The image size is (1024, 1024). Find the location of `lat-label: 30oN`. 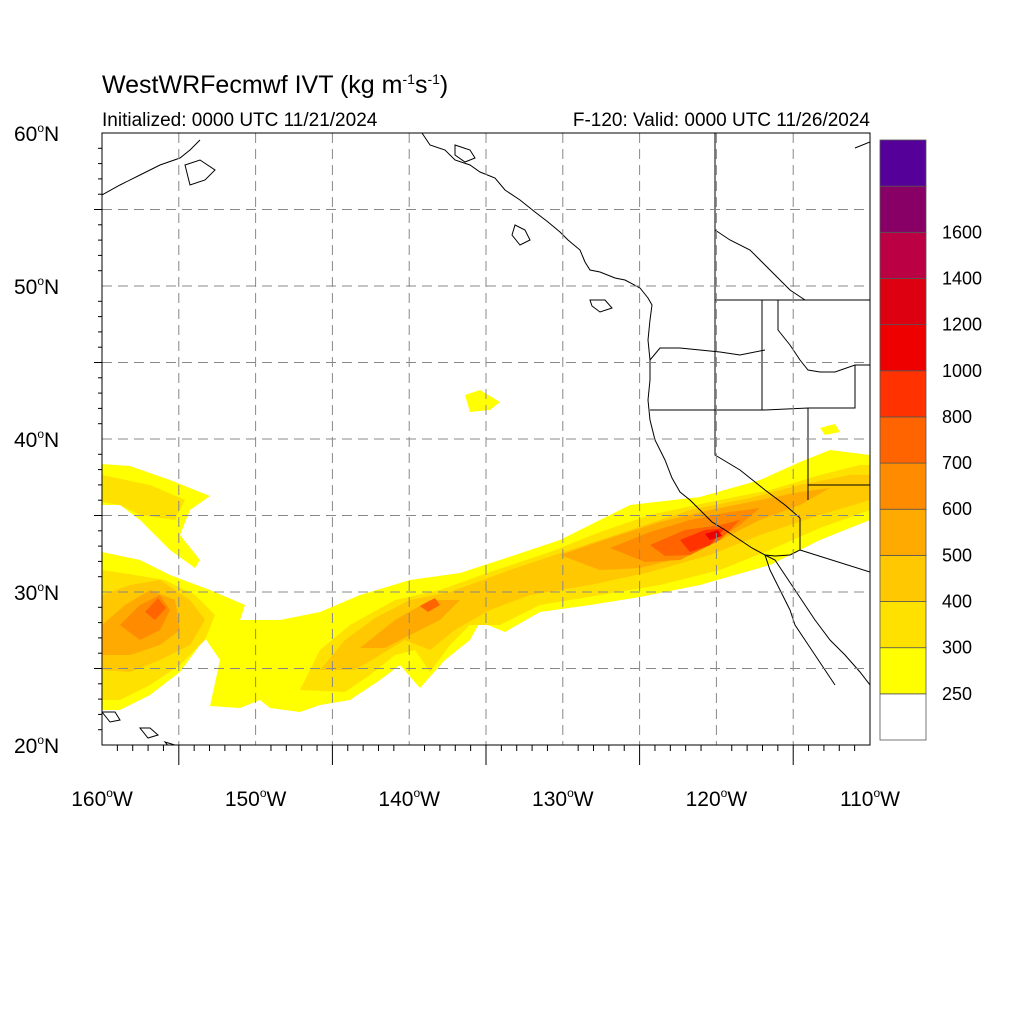

lat-label: 30oN is located at coordinates (36, 592).